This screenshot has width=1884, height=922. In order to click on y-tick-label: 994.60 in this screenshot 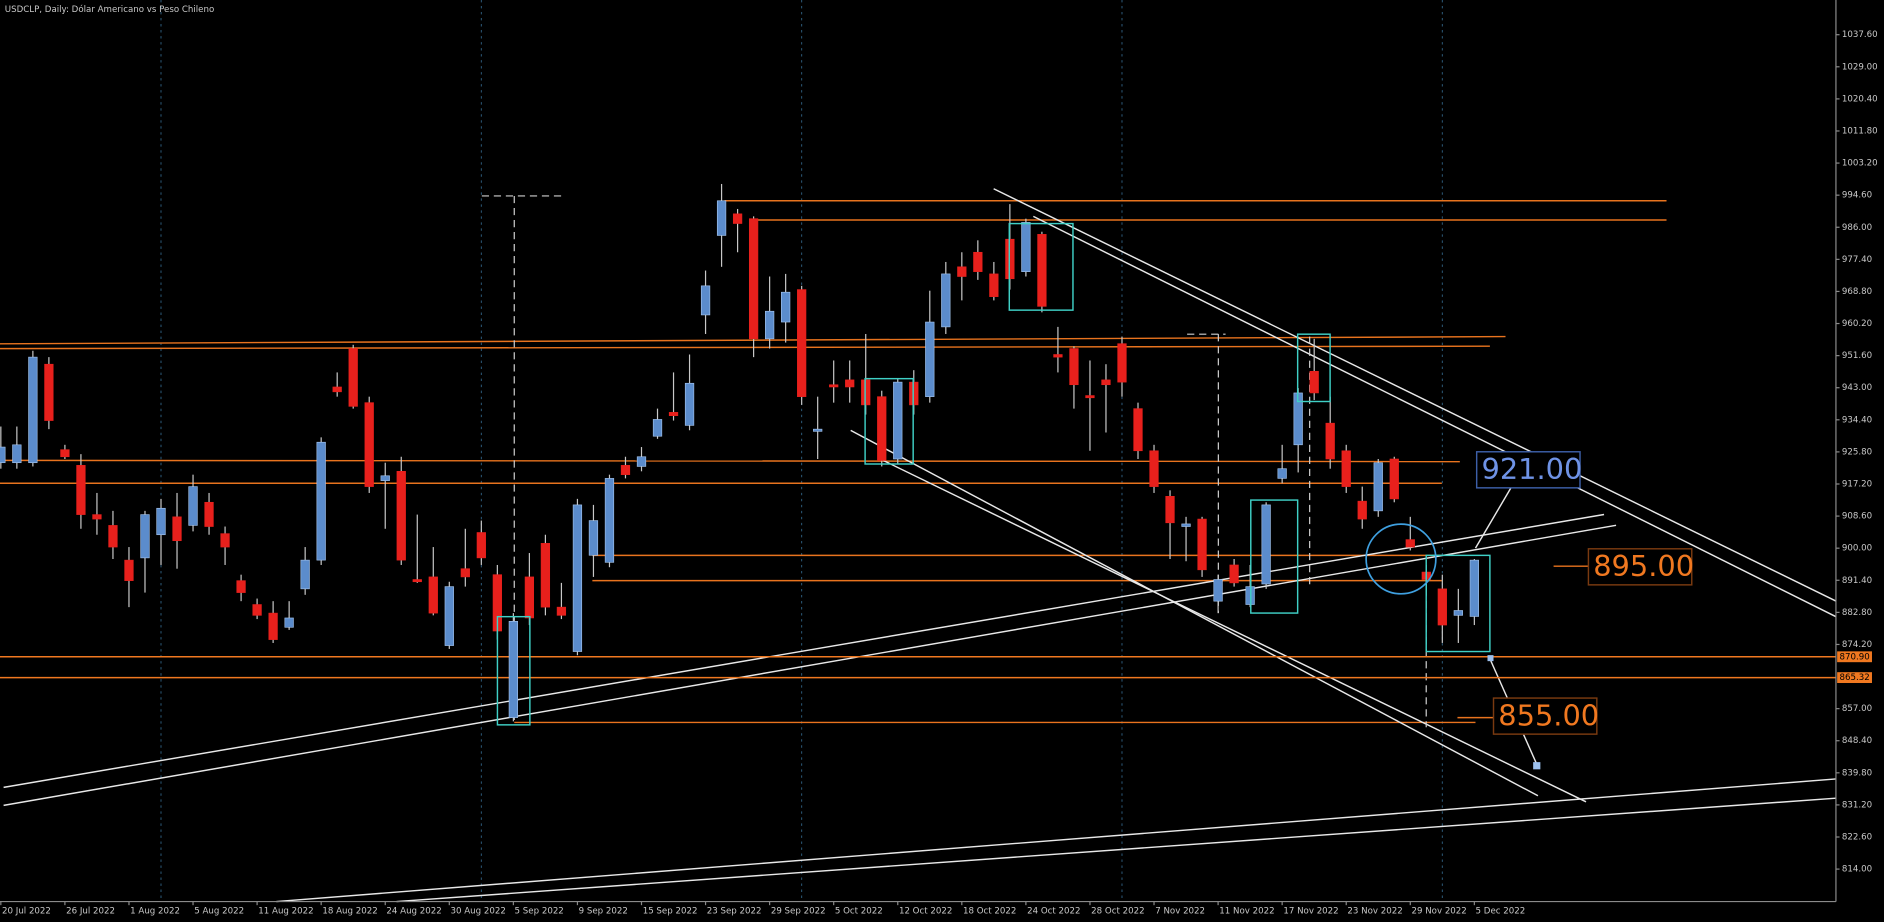, I will do `click(1857, 196)`.